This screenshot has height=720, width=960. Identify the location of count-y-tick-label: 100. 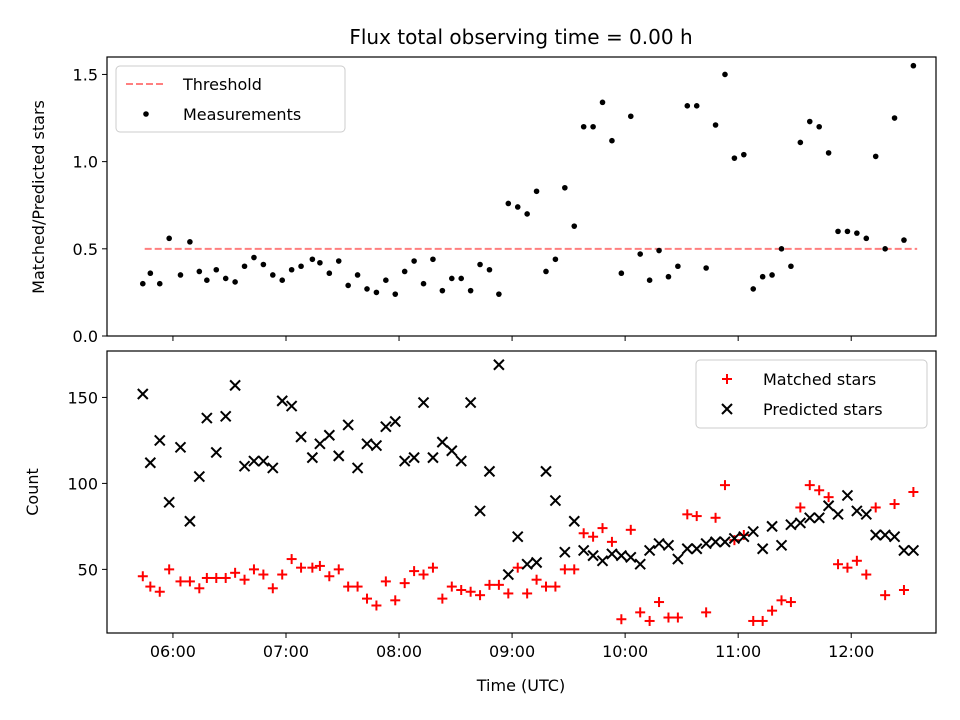
(82, 483).